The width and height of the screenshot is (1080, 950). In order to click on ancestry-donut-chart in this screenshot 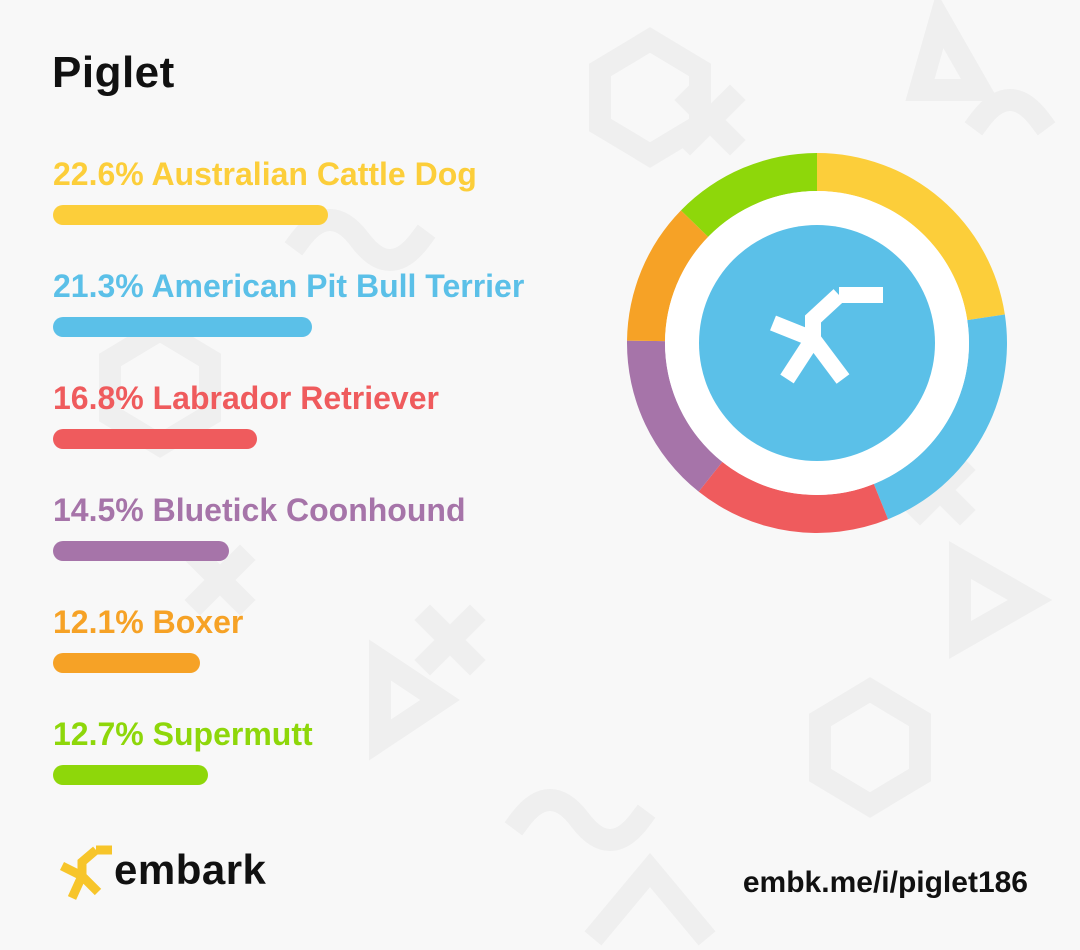, I will do `click(817, 343)`.